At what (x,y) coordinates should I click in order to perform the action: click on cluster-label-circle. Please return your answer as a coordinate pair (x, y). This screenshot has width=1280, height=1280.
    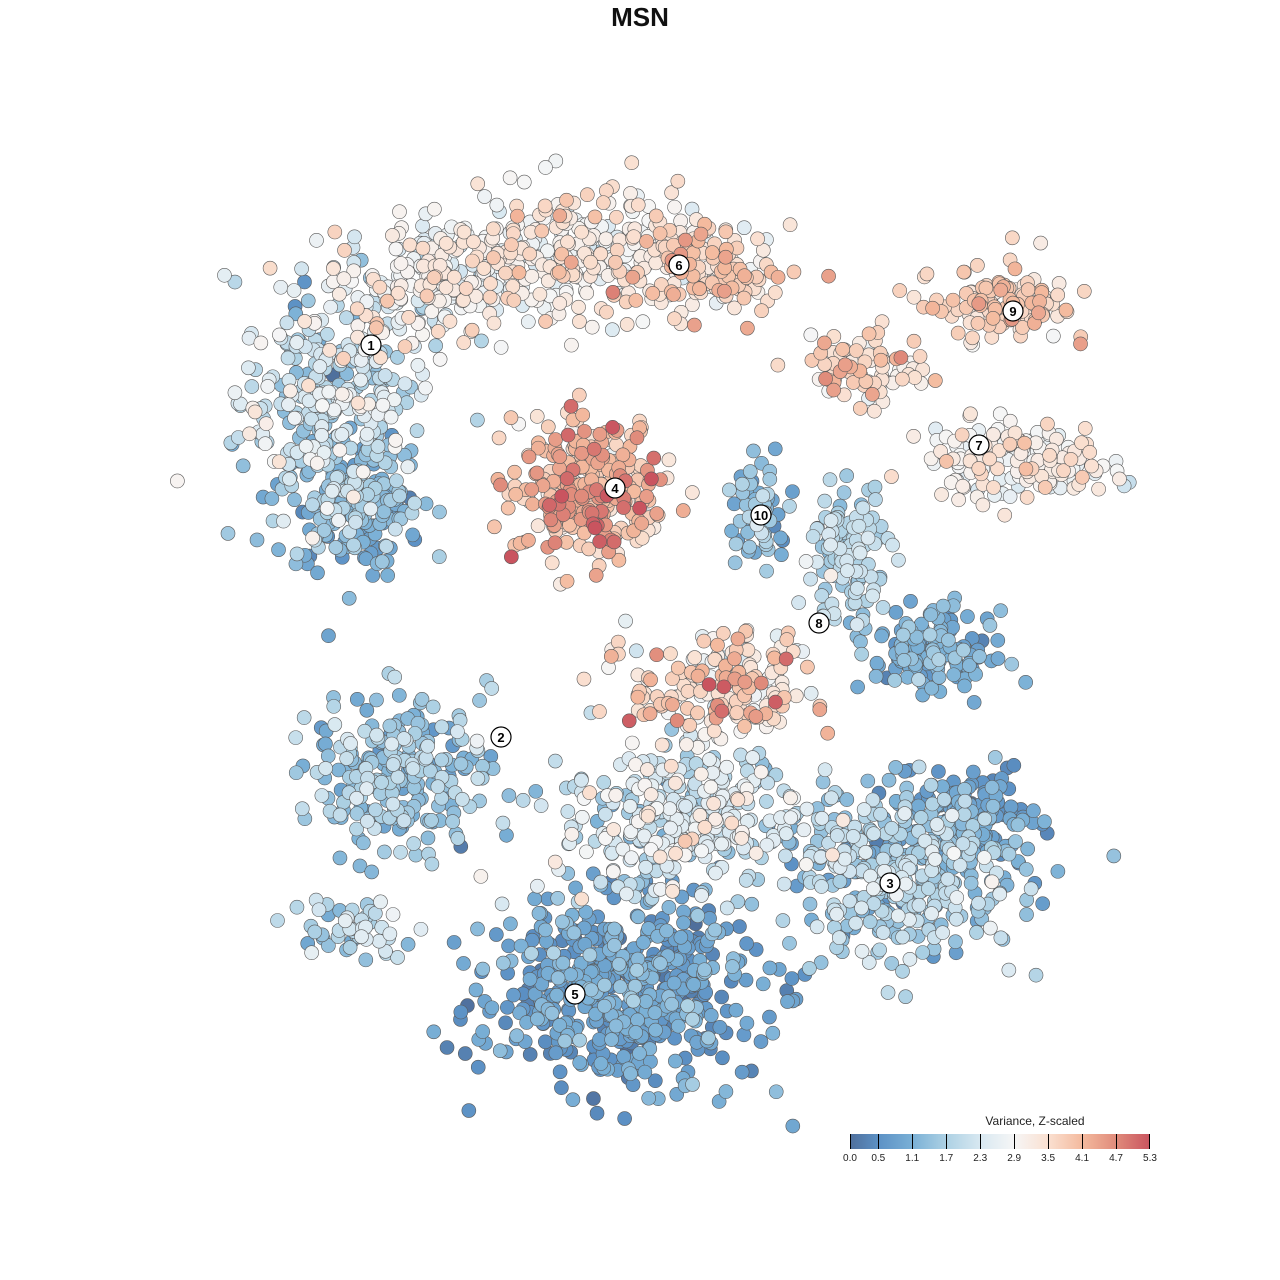
    Looking at the image, I should click on (615, 488).